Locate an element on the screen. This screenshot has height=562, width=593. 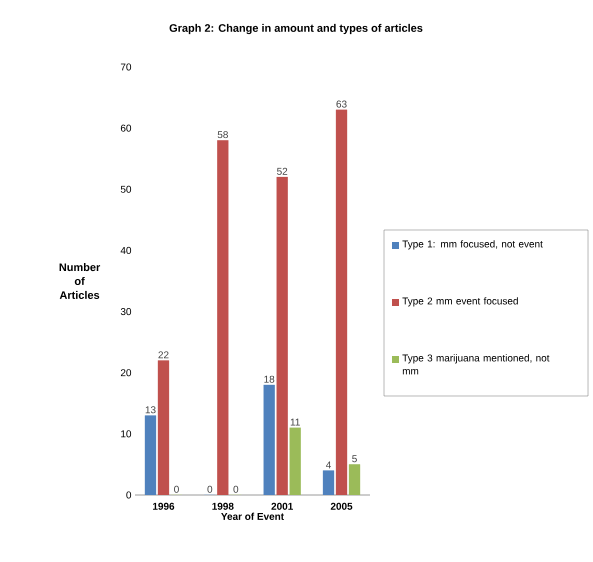
x-tick-label: 2001 is located at coordinates (282, 506).